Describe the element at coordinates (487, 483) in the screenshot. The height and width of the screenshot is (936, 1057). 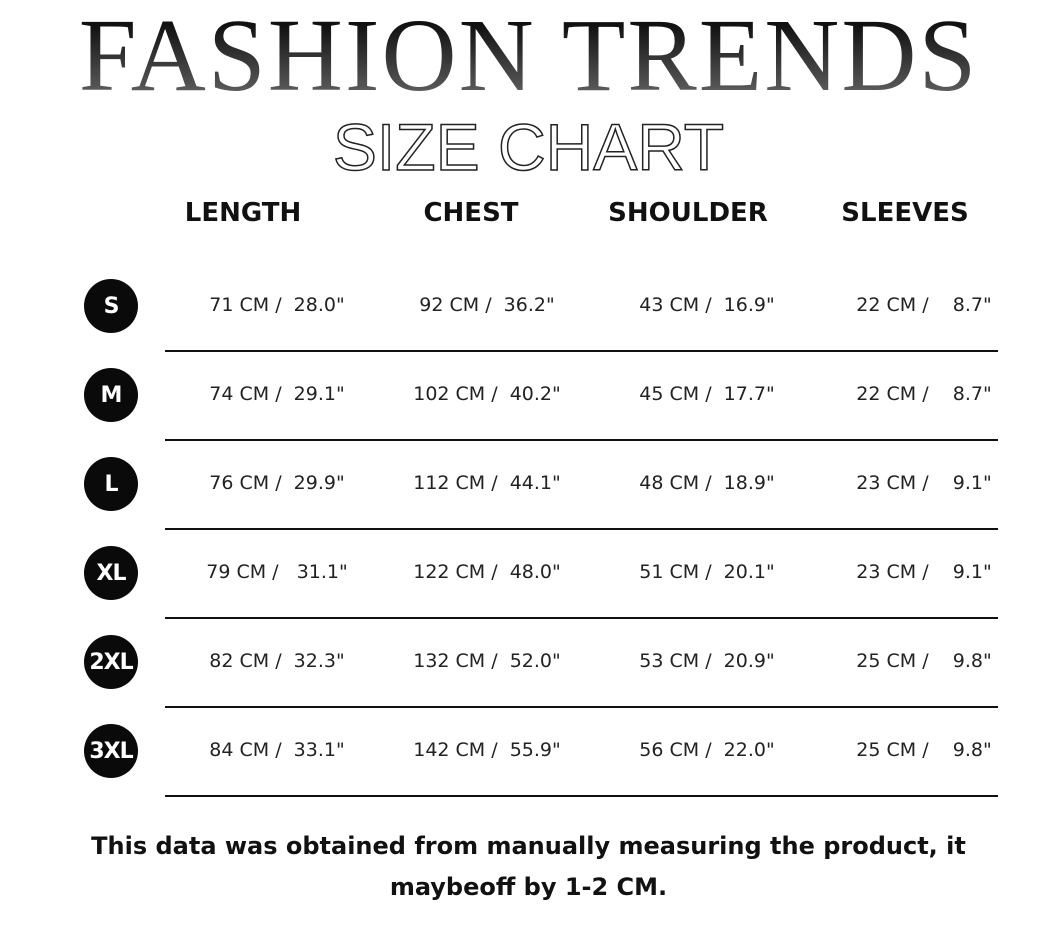
I see `cell-chest: 112 CM / 44.1"` at that location.